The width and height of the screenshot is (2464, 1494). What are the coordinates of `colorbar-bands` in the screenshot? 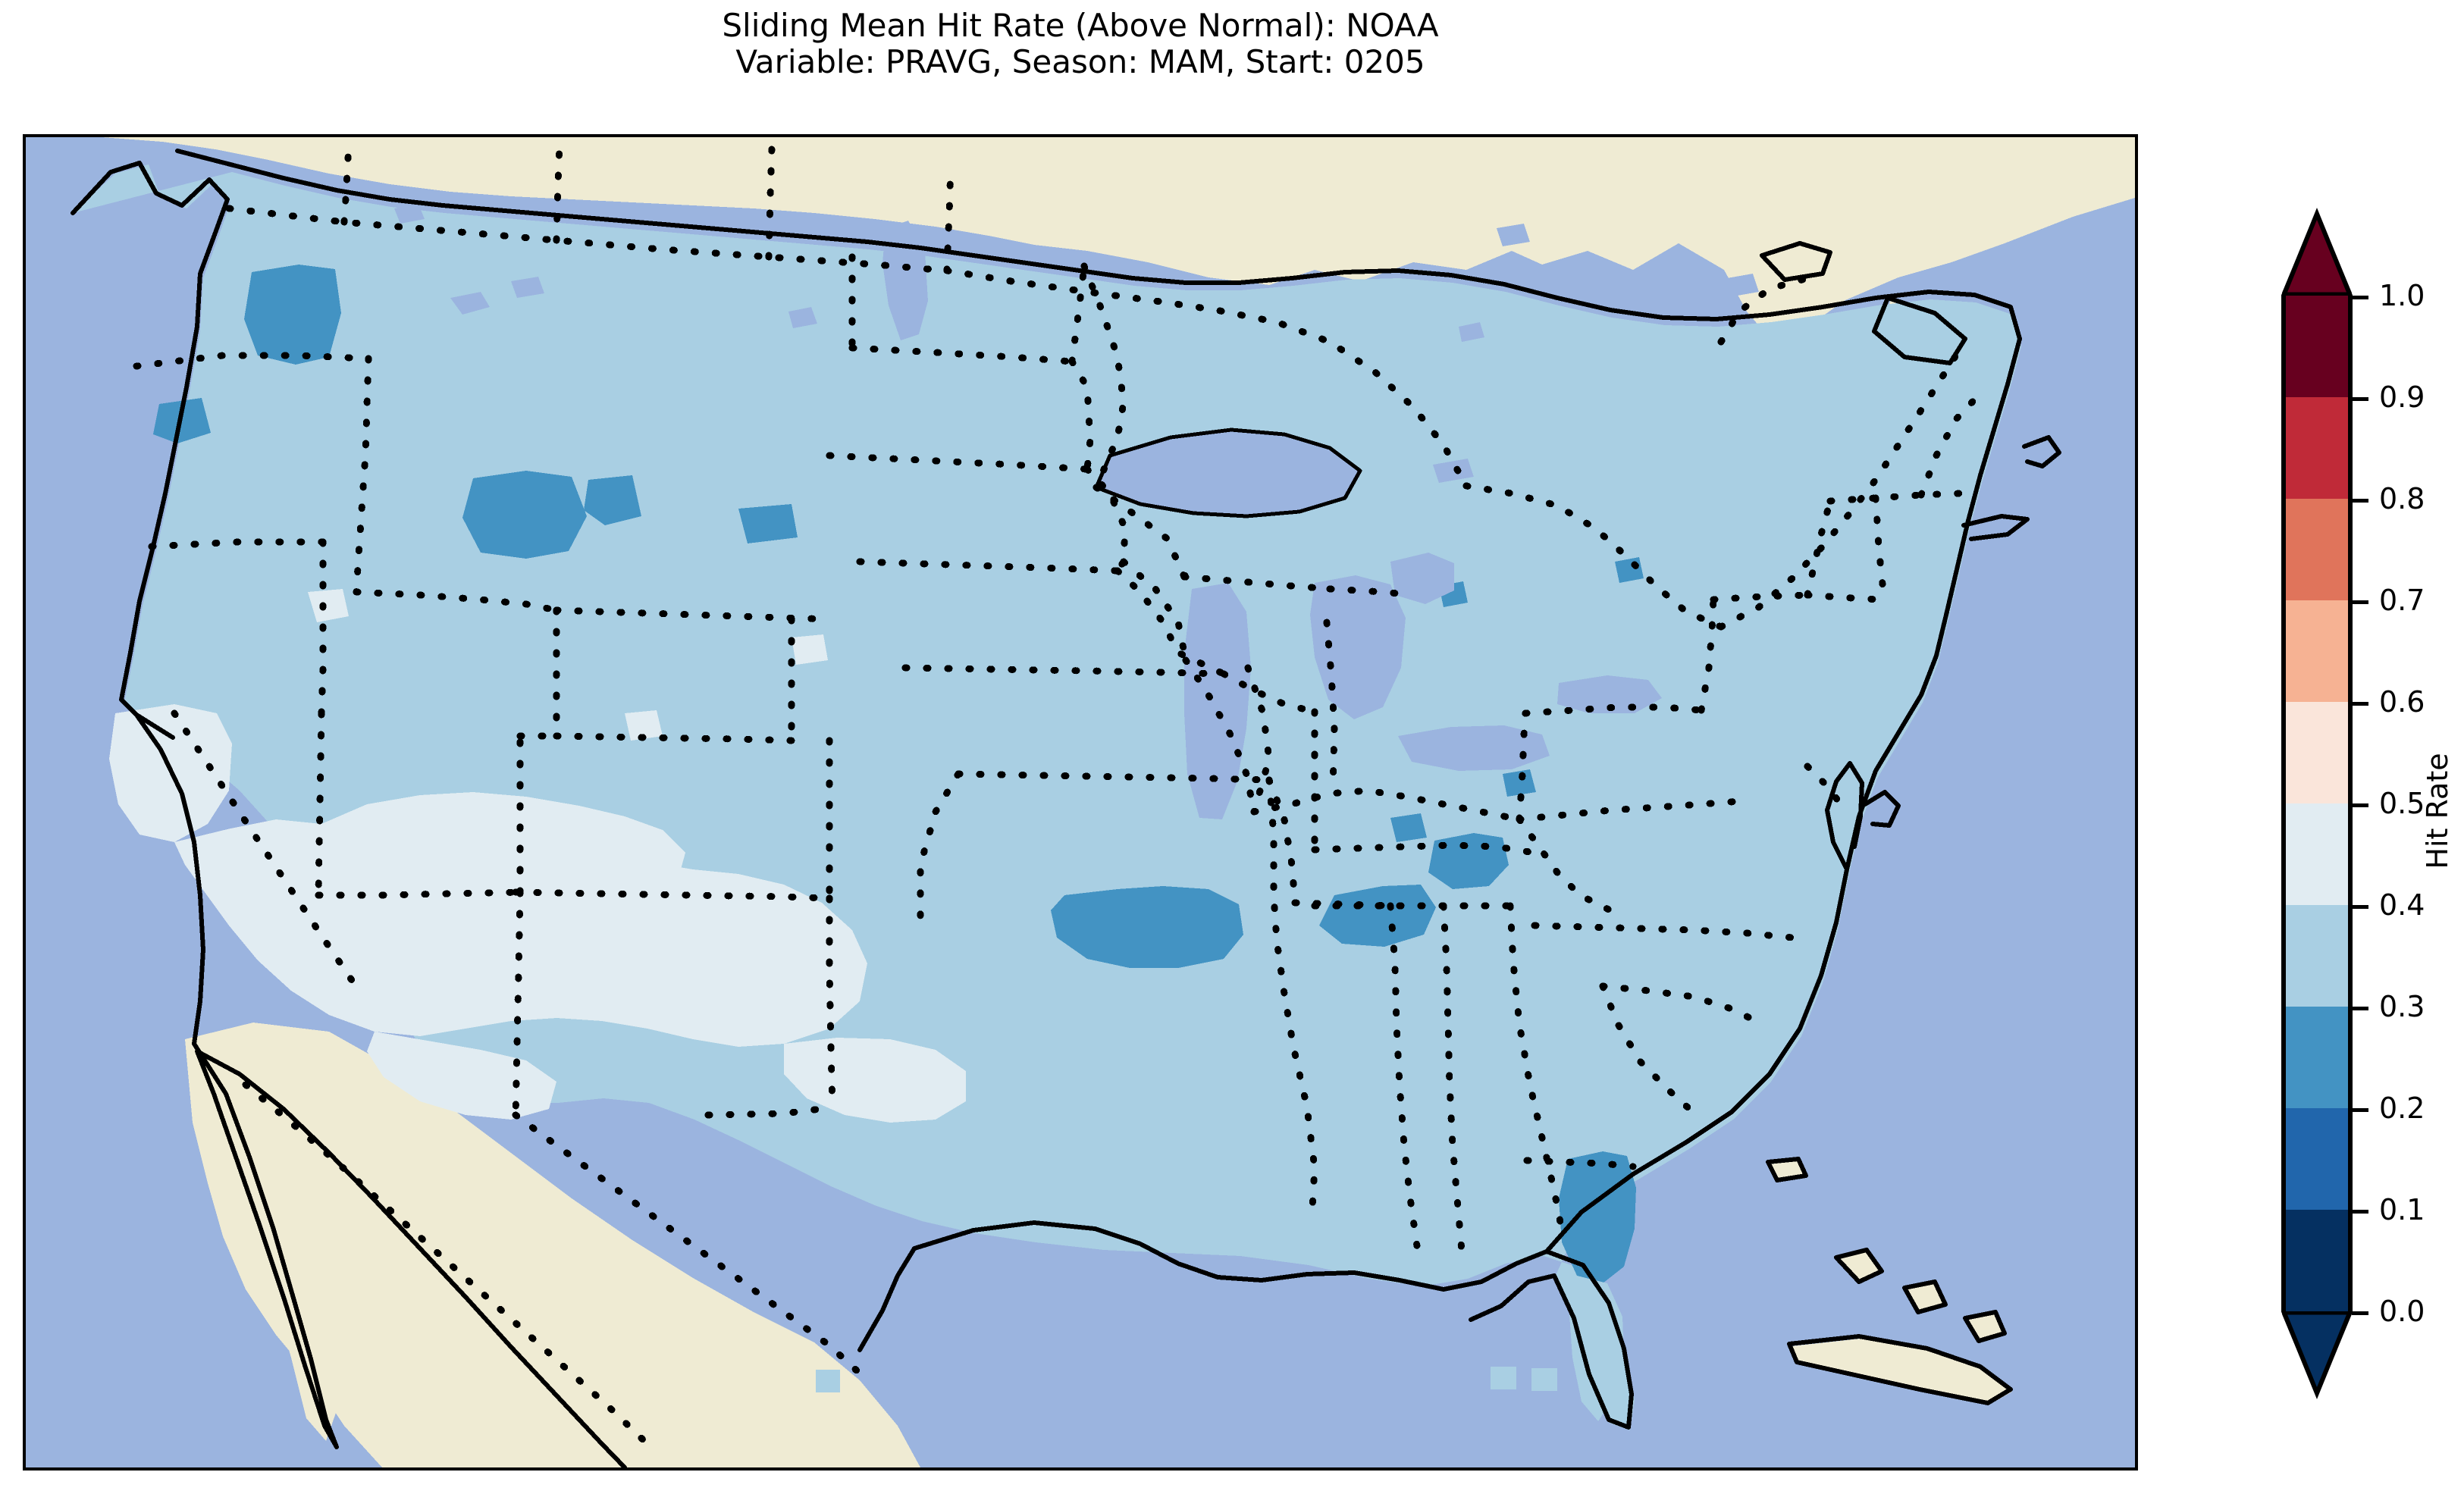 It's located at (2317, 803).